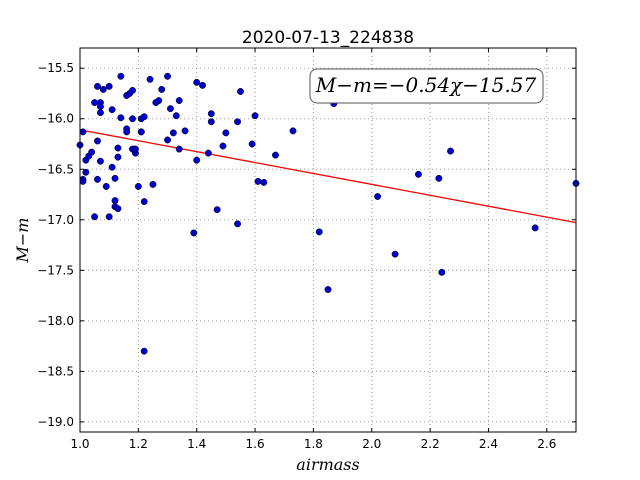  I want to click on fit-annotation: M−m=−0.54χ−15.57, so click(426, 86).